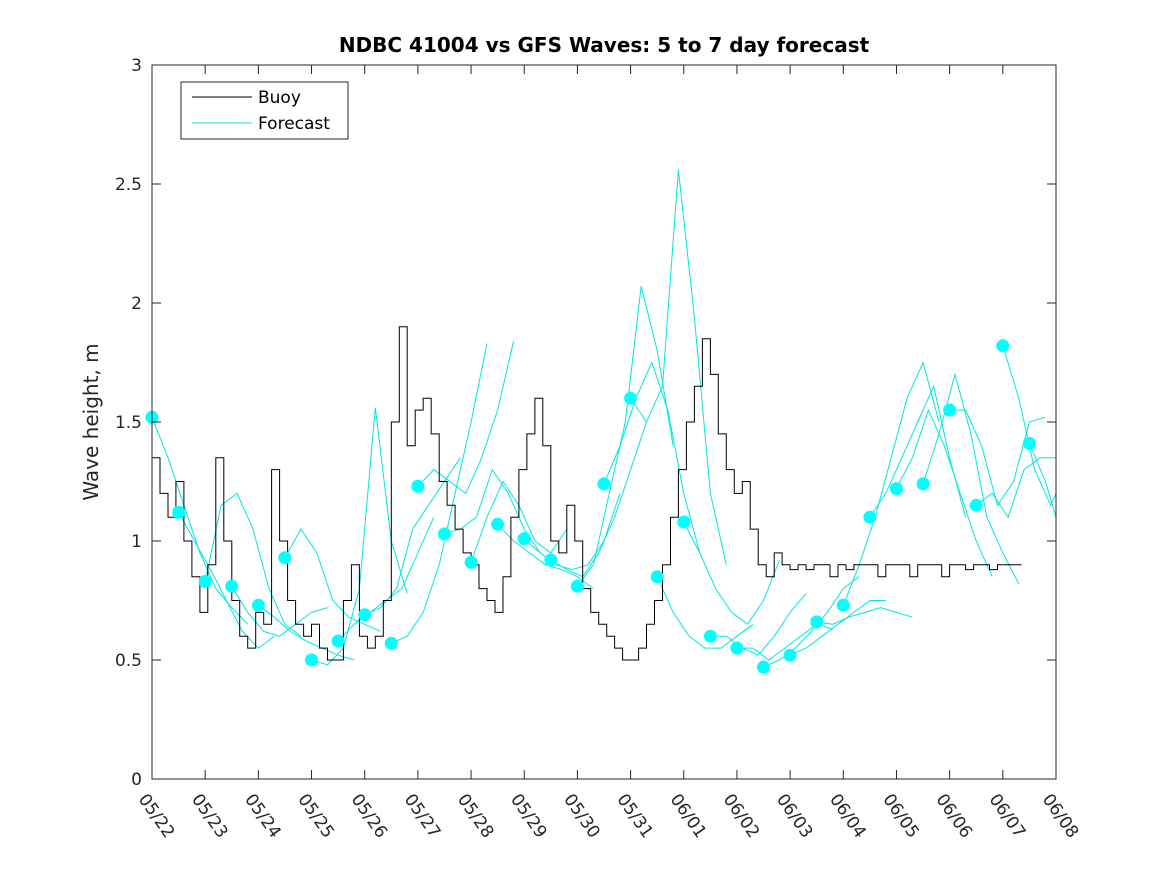 This screenshot has width=1167, height=875. I want to click on legend-buoy-label: Buoy, so click(279, 98).